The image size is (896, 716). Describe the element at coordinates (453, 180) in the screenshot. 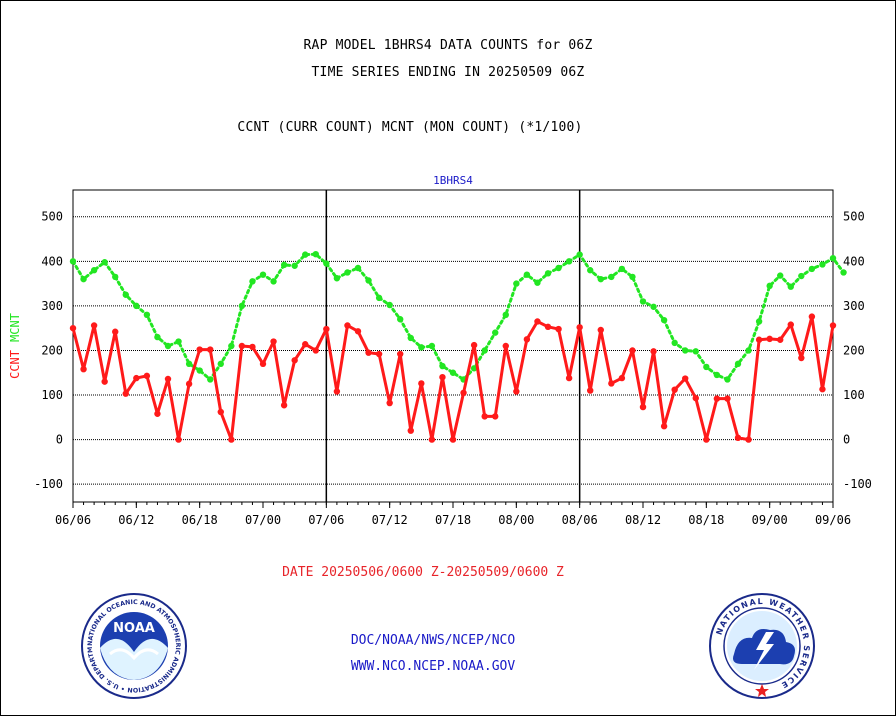

I see `panel-title: 1BHRS4` at that location.